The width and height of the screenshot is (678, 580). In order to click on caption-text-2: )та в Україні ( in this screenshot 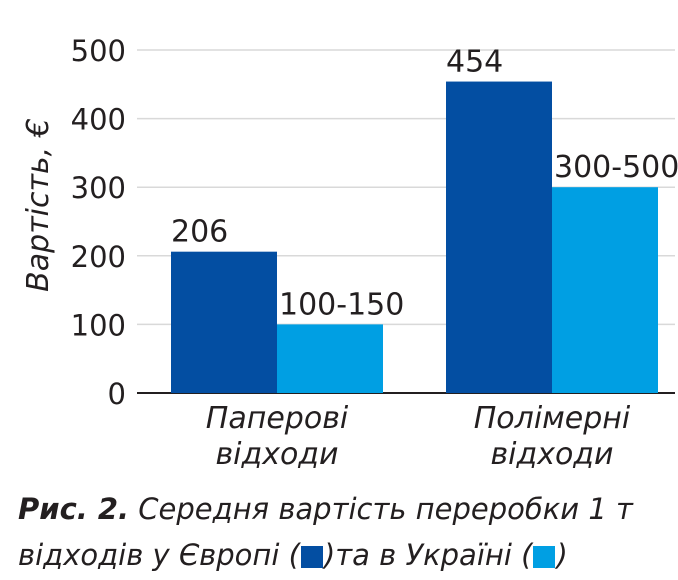, I will do `click(428, 555)`.